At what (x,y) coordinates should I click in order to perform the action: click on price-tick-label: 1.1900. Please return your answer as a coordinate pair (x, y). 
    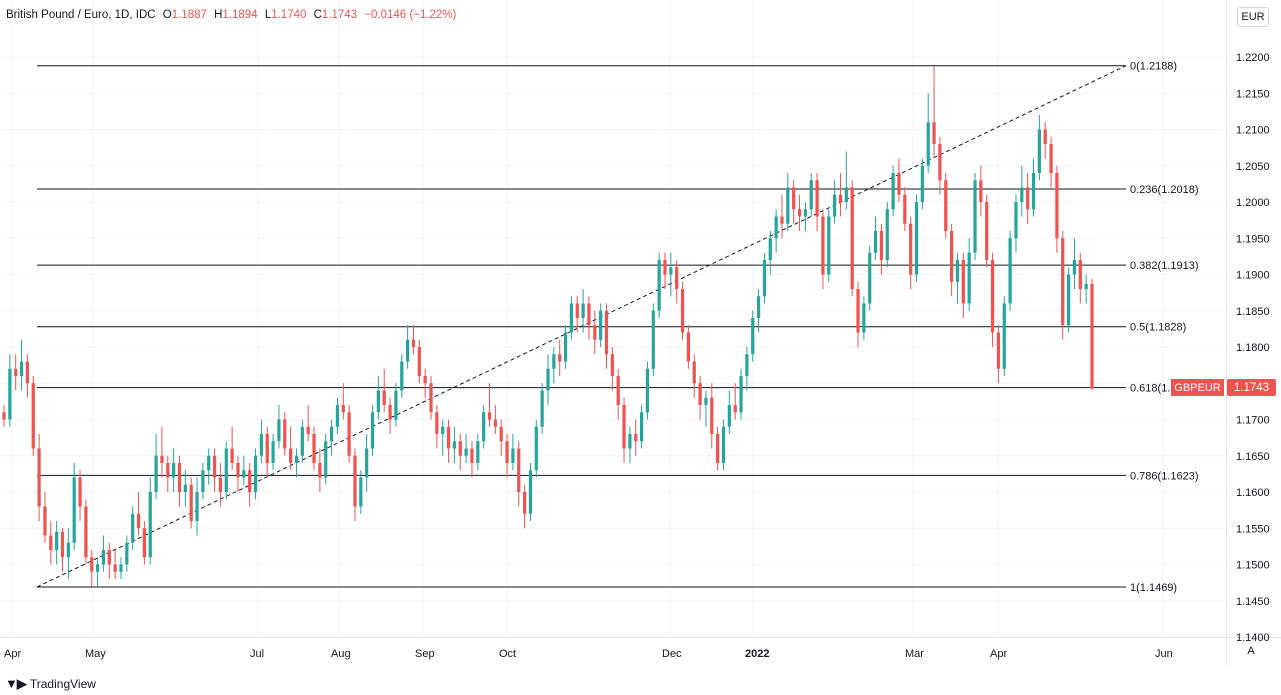
    Looking at the image, I should click on (1253, 276).